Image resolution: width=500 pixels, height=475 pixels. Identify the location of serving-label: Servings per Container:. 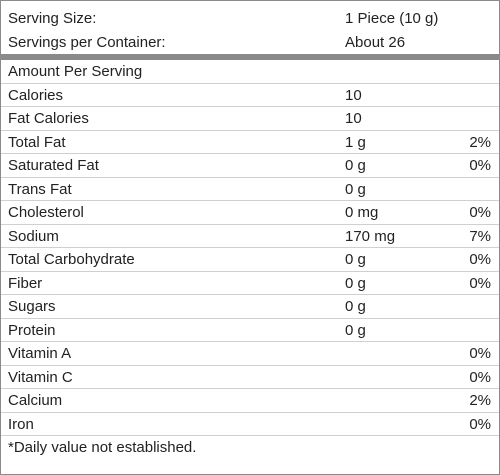
(87, 42).